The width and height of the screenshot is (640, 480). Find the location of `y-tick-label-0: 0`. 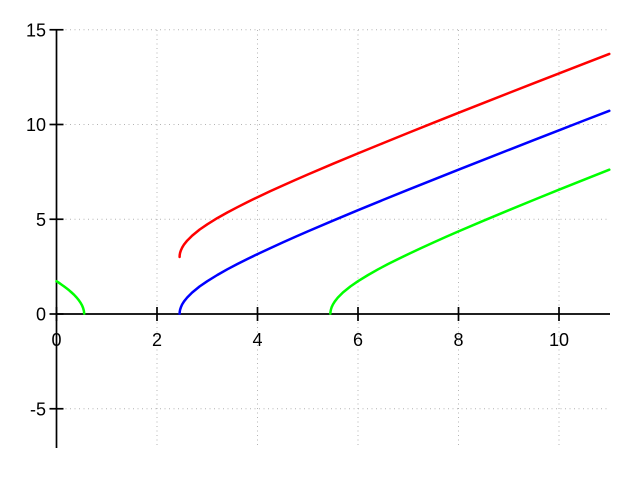

y-tick-label-0: 0 is located at coordinates (41, 315).